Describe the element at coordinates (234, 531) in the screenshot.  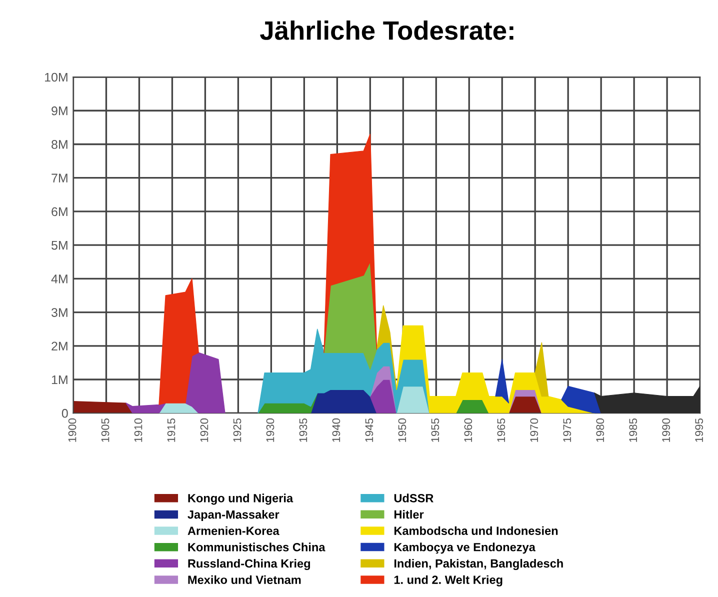
I see `legend-label: Armenien-Korea` at that location.